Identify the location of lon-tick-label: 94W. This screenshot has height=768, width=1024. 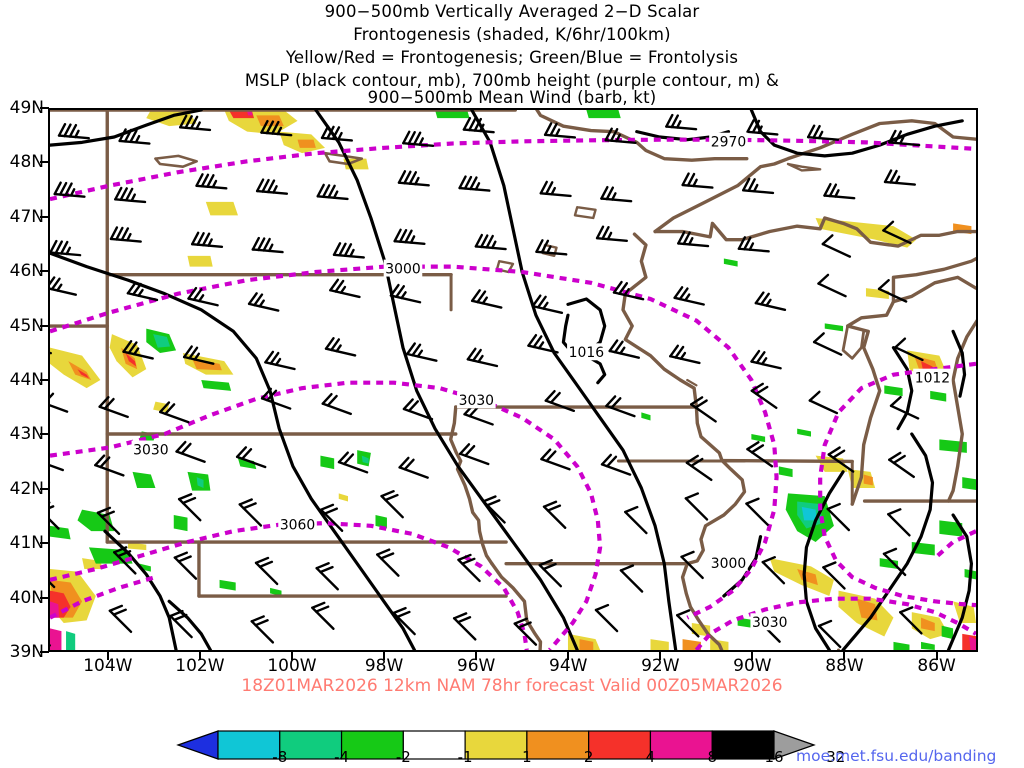
(568, 666).